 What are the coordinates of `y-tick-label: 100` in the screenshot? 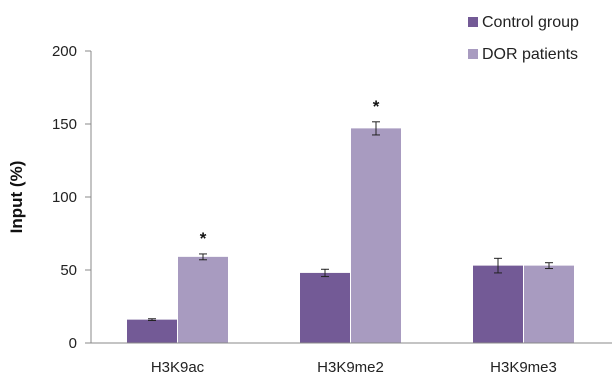 It's located at (64, 197).